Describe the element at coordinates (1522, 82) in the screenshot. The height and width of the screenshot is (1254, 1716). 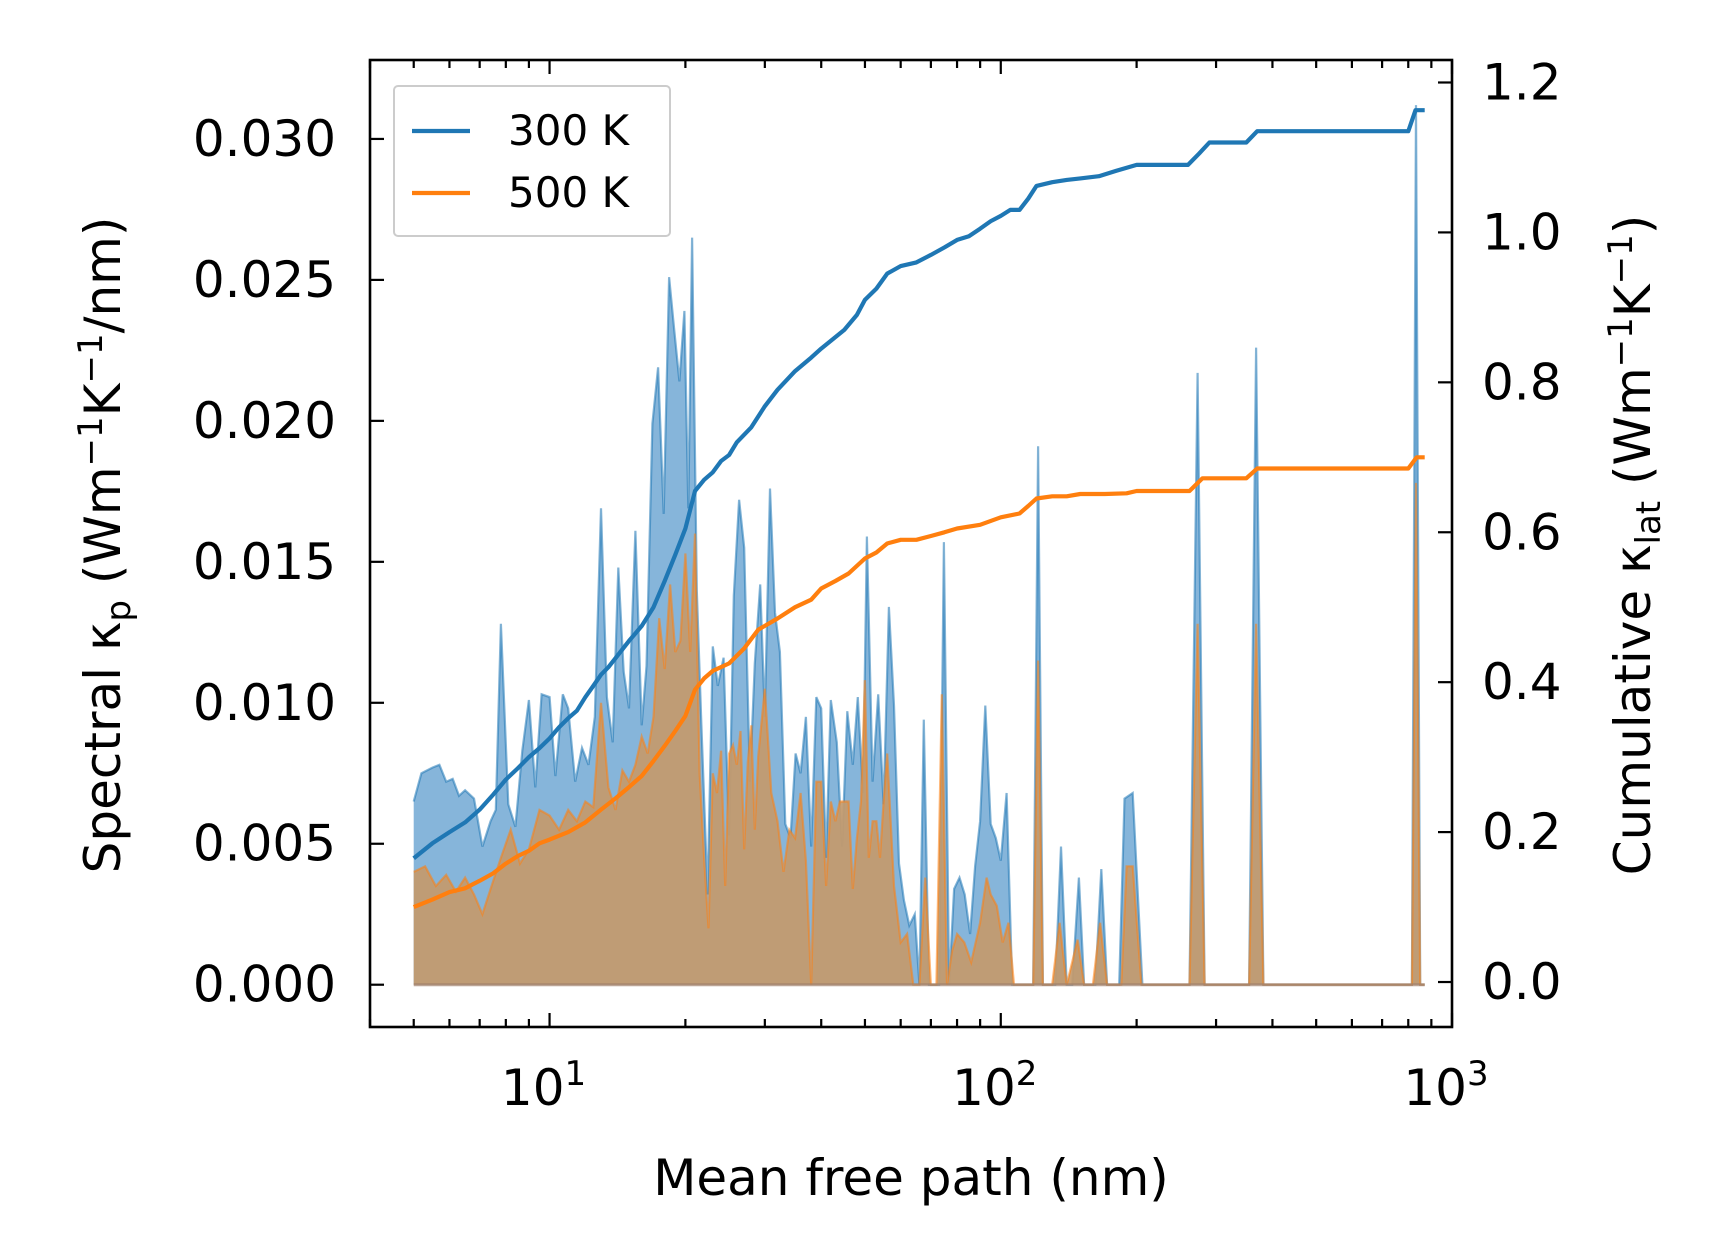
I see `y-right-tick-label: 1.2` at that location.